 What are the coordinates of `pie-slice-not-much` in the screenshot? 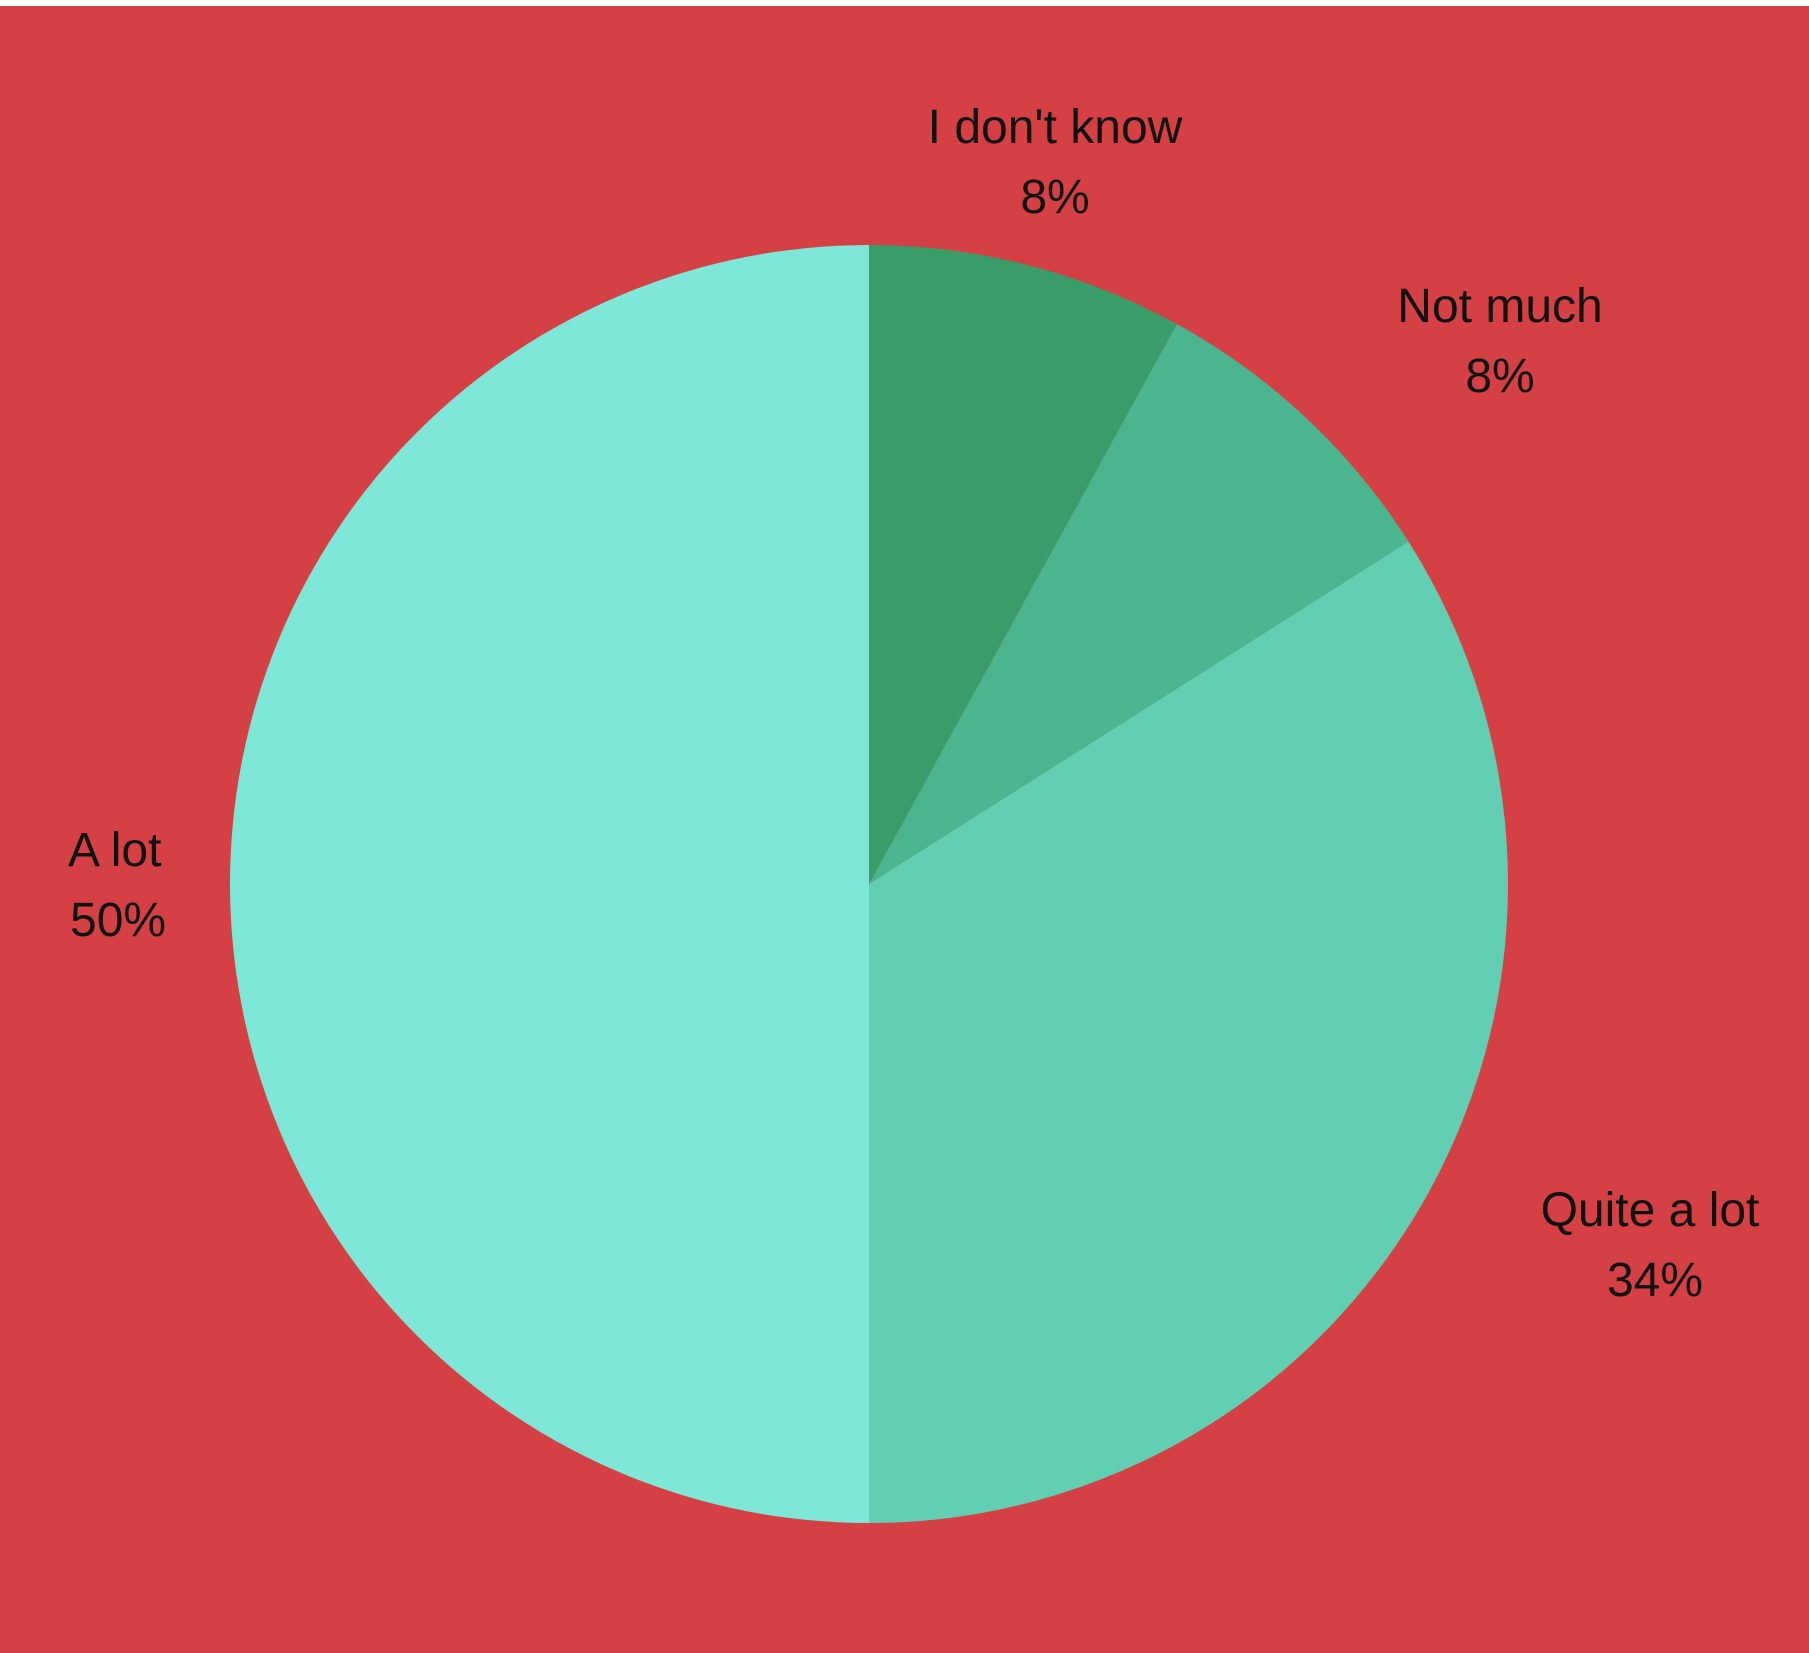 It's located at (1139, 604).